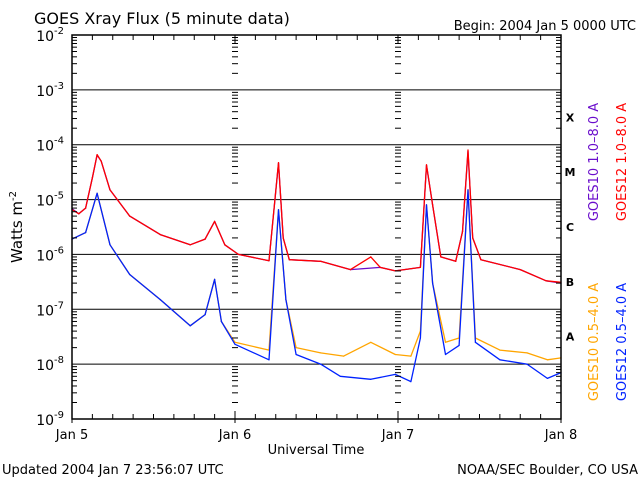  What do you see at coordinates (50, 200) in the screenshot?
I see `y-tick-label: 10⁻⁵` at bounding box center [50, 200].